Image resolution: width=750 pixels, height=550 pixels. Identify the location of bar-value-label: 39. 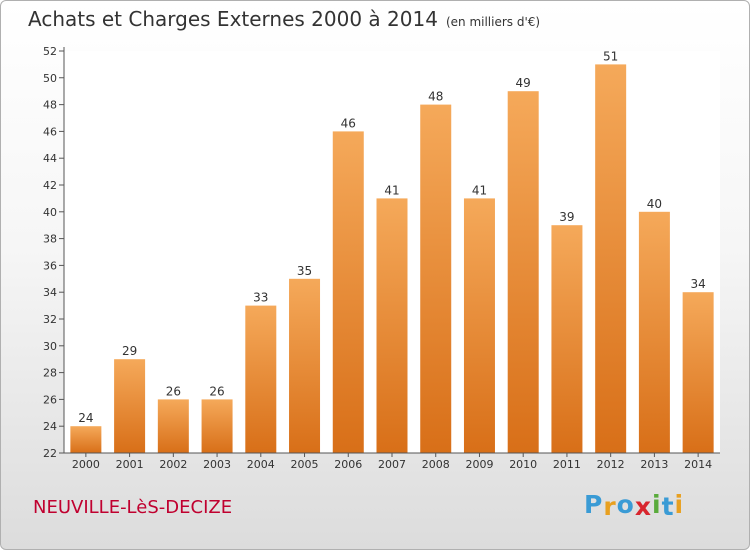
(566, 217).